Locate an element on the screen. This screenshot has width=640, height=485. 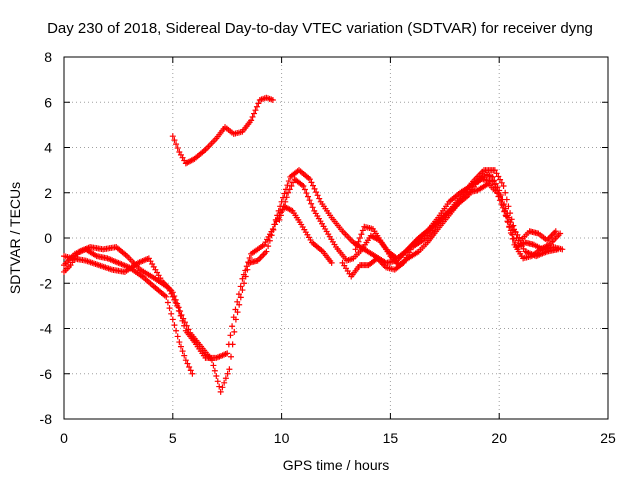
x-axis-title: GPS time / hours is located at coordinates (336, 465).